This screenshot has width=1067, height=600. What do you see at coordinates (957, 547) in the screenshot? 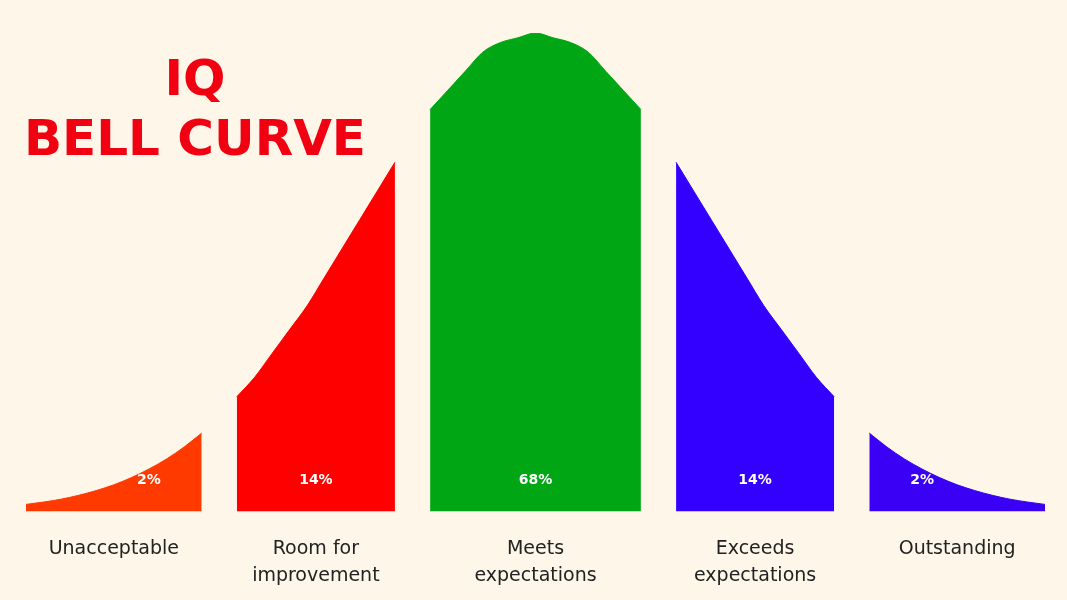
I see `series-label: Outstanding` at bounding box center [957, 547].